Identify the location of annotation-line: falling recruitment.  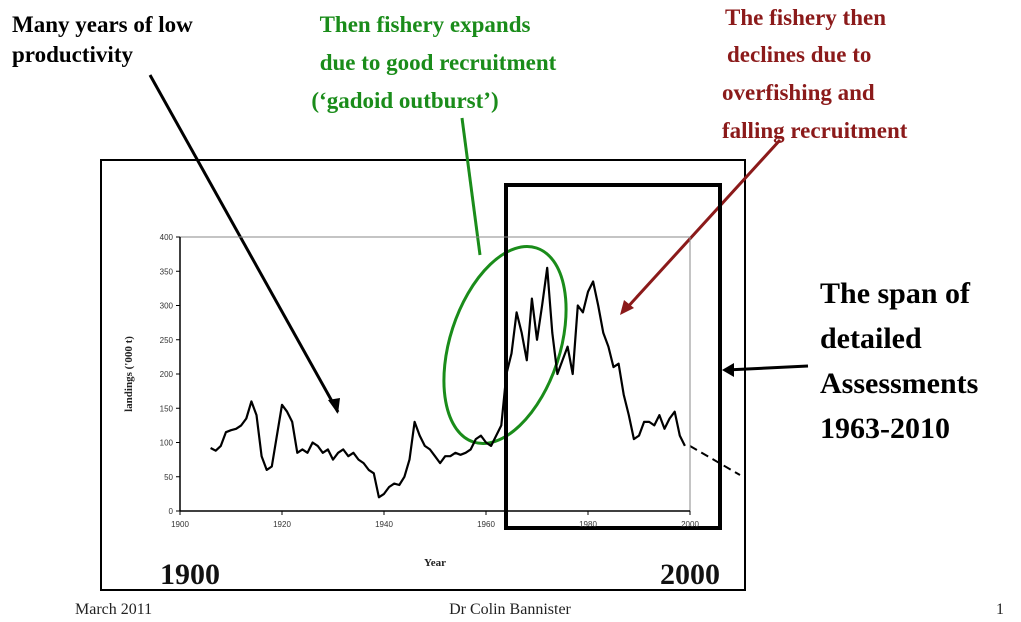
(815, 130).